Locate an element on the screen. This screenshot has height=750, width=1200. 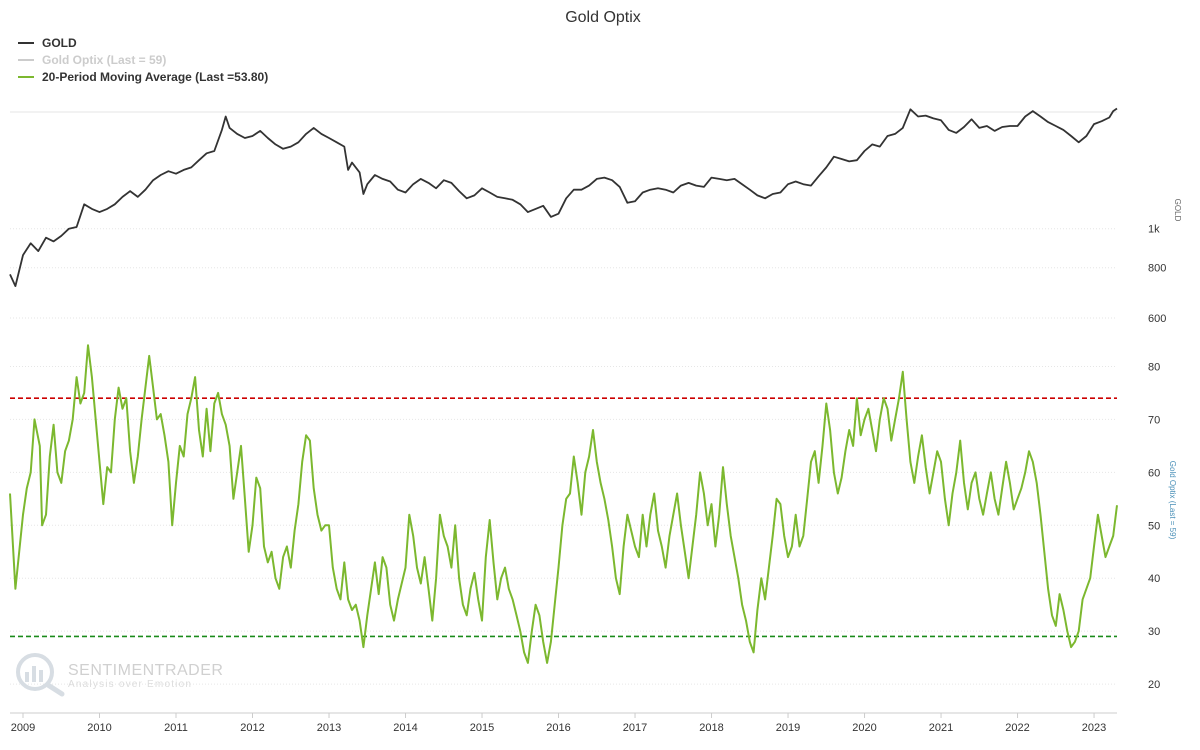
lower-axis-ticks: 80 70 60 50 40 30 20 is located at coordinates (1154, 526).